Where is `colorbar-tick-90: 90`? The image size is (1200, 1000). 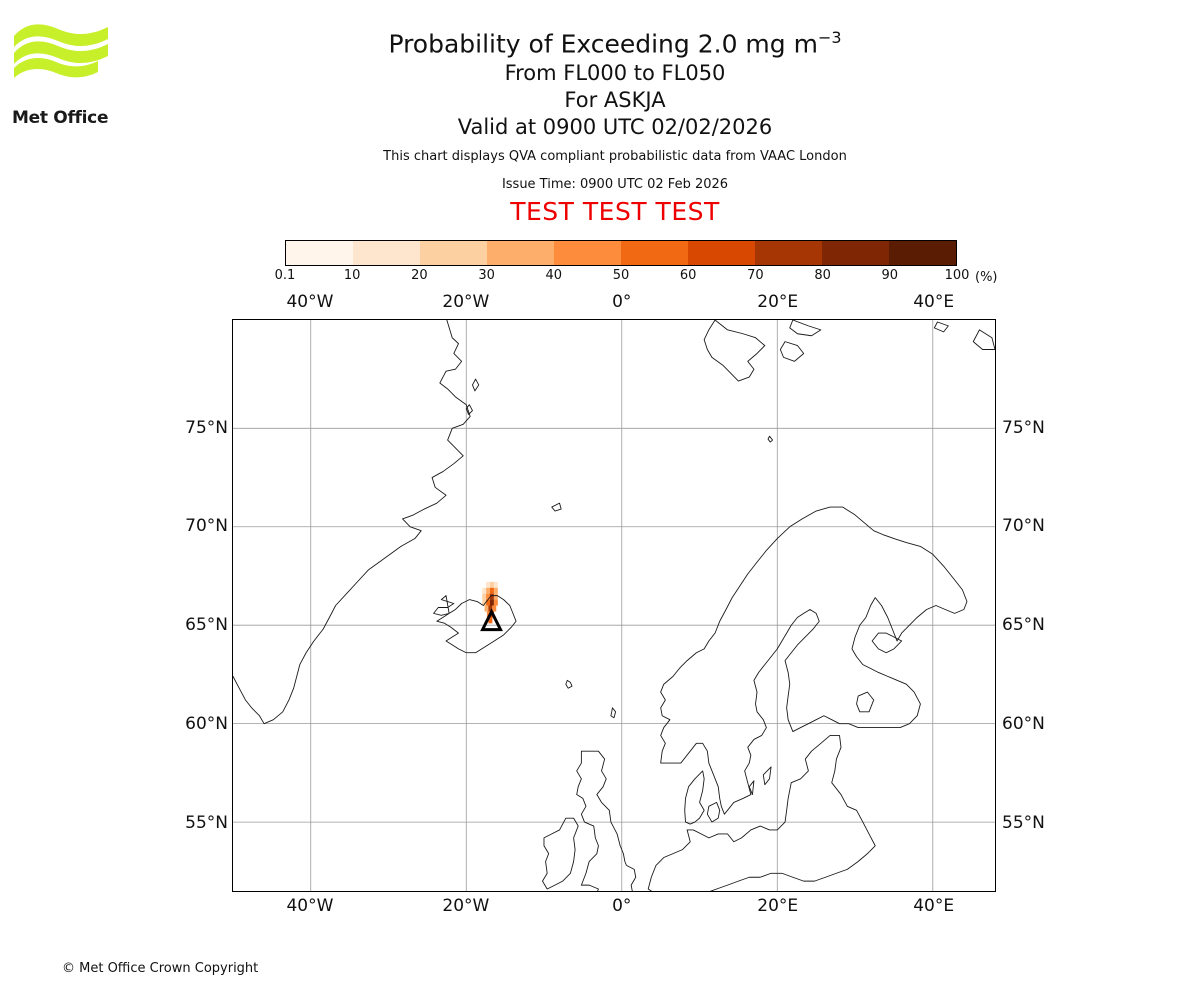 colorbar-tick-90: 90 is located at coordinates (890, 275).